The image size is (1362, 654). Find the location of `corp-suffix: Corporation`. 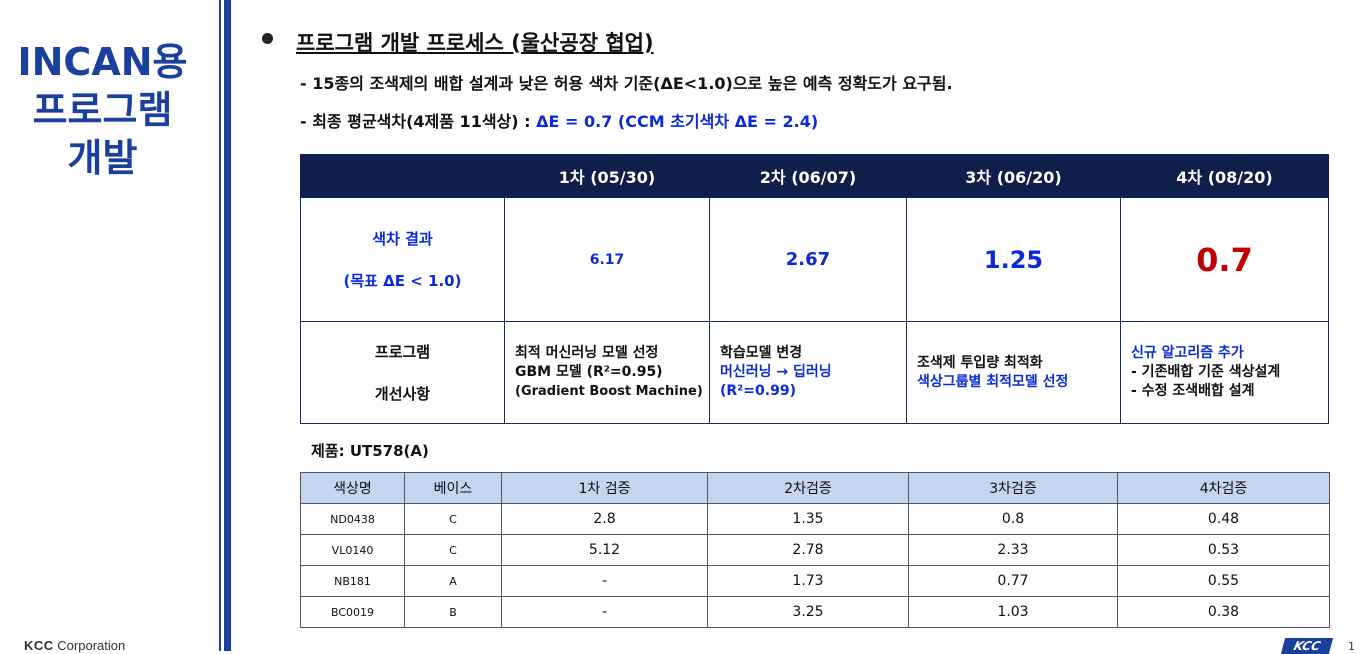

corp-suffix: Corporation is located at coordinates (89, 645).